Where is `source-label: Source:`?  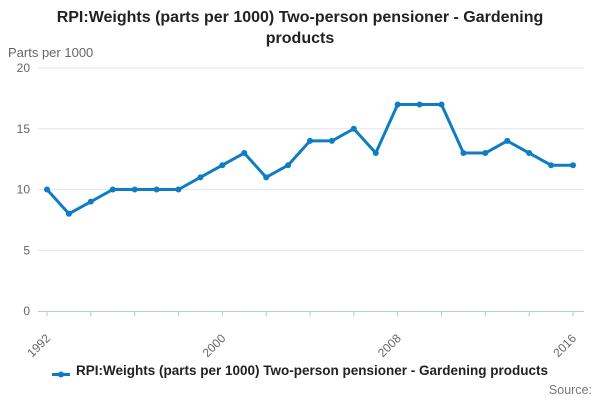
source-label: Source: is located at coordinates (570, 390).